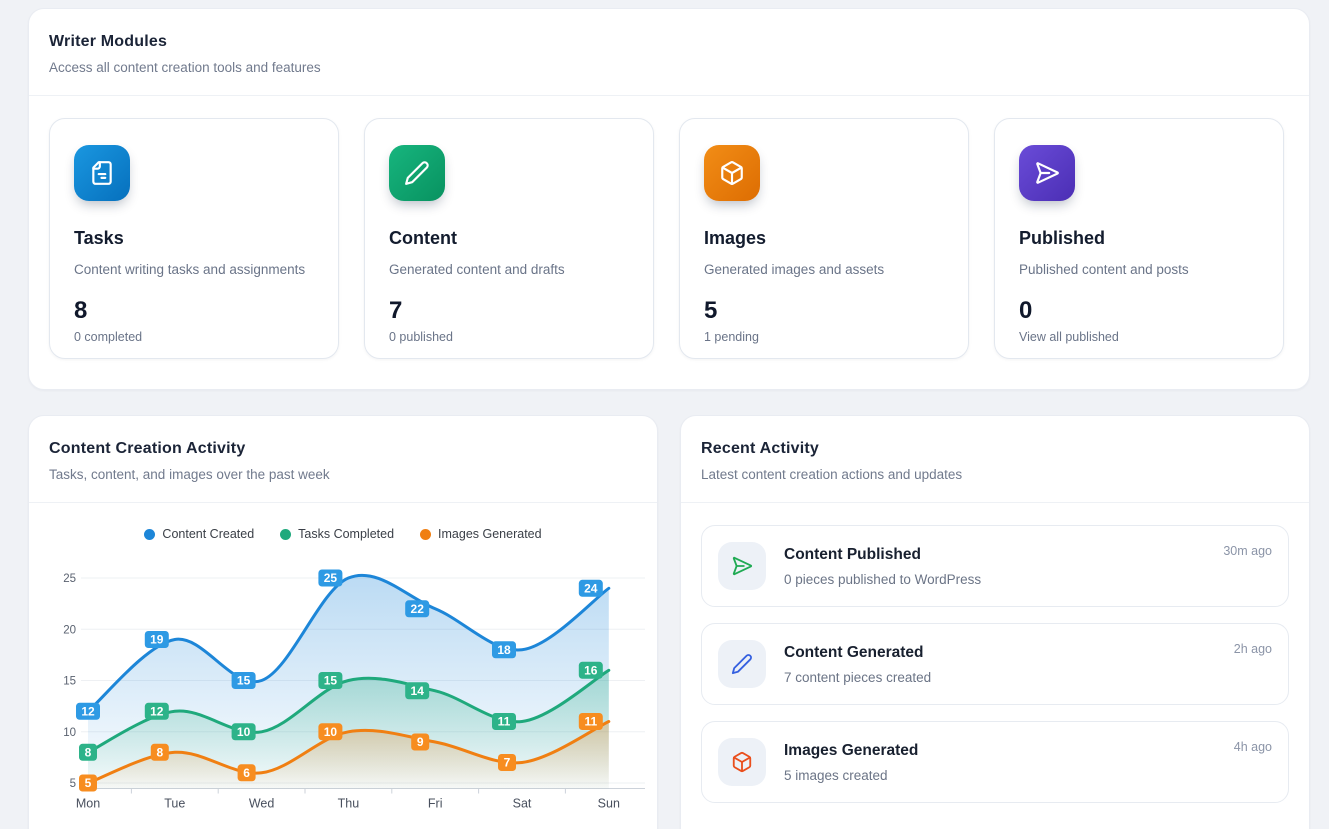 The image size is (1329, 829). Describe the element at coordinates (883, 579) in the screenshot. I see `activity-description: 0 pieces published to WordPress` at that location.